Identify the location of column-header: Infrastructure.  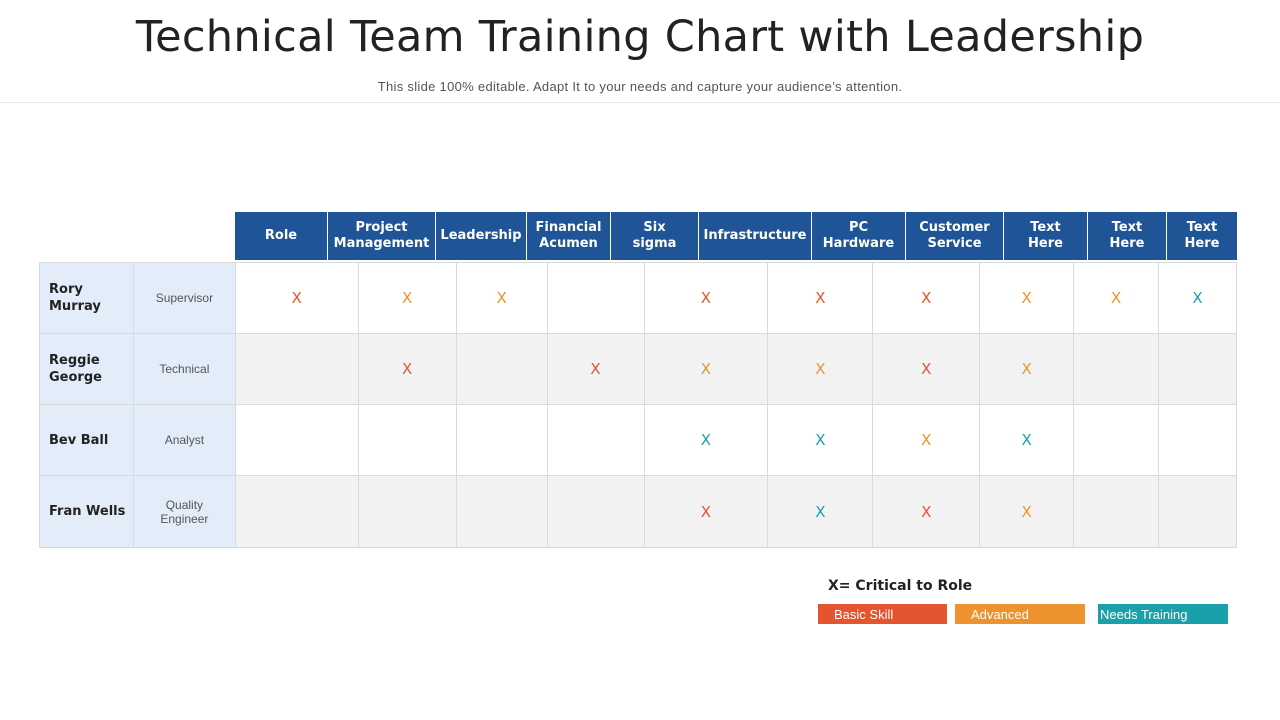
(755, 236).